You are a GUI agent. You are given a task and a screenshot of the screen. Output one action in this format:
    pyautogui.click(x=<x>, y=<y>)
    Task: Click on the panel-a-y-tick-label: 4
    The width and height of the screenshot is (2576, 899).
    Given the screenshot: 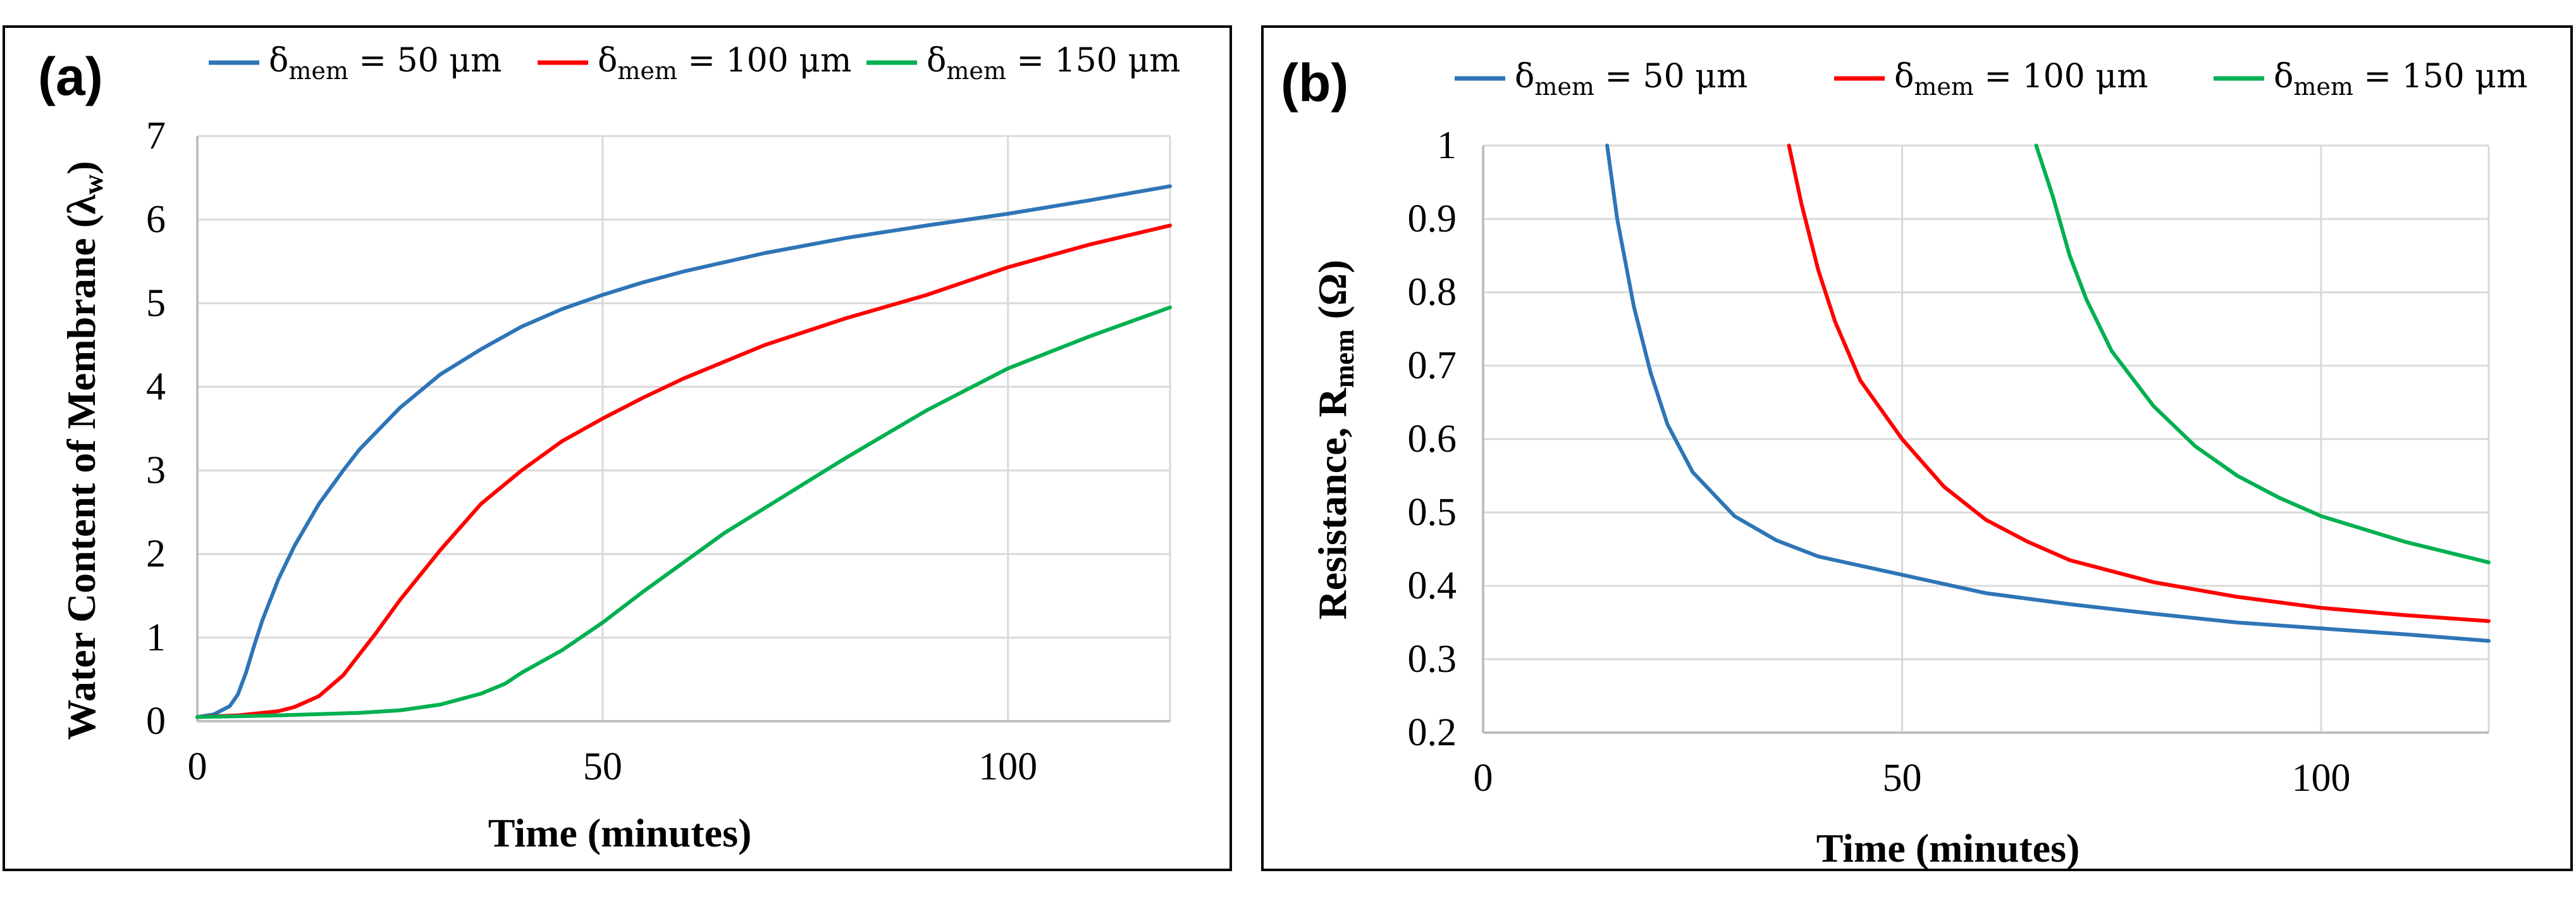 What is the action you would take?
    pyautogui.click(x=156, y=386)
    